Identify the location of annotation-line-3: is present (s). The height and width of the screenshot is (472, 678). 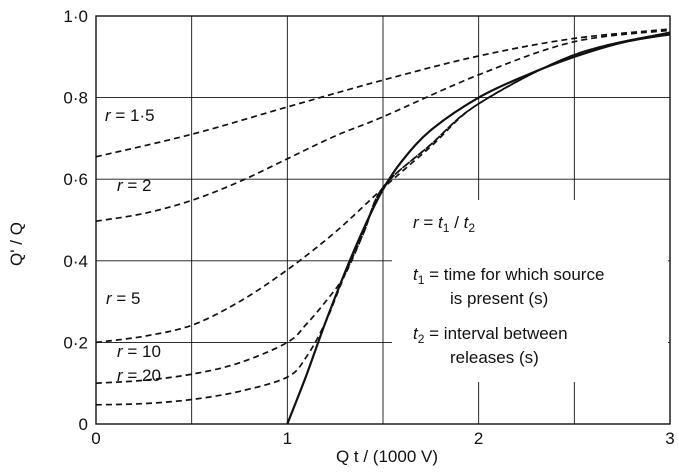
(499, 298).